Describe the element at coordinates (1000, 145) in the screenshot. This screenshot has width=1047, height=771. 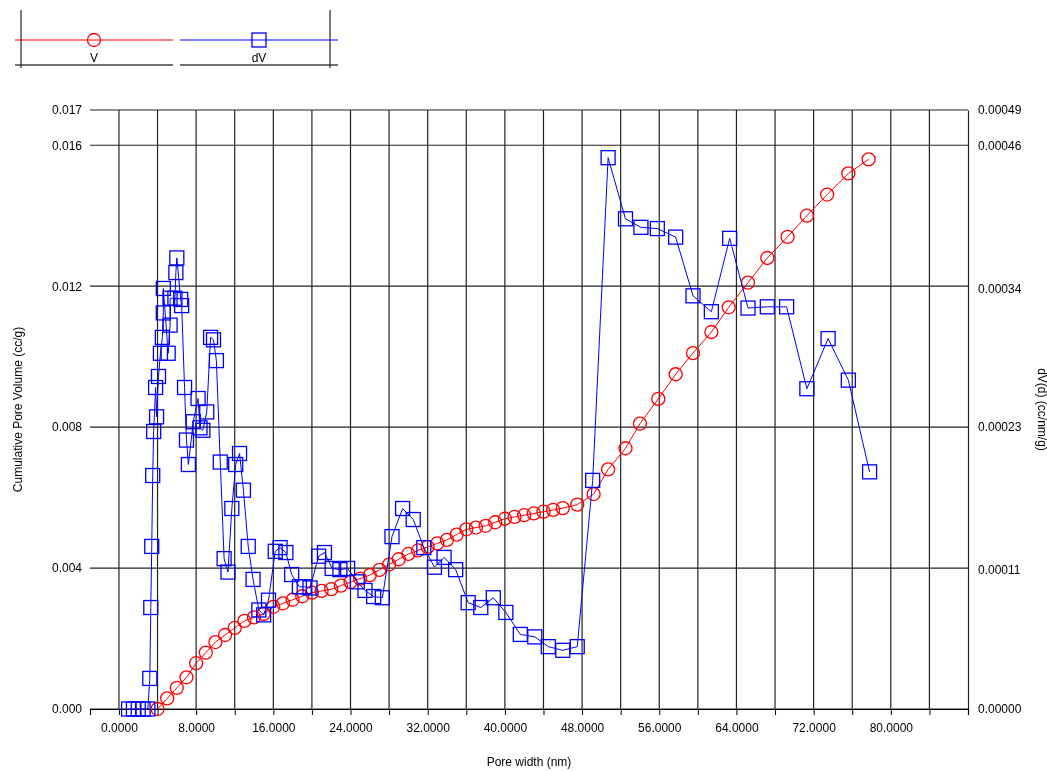
I see `y2-tick-label: 0.00046` at that location.